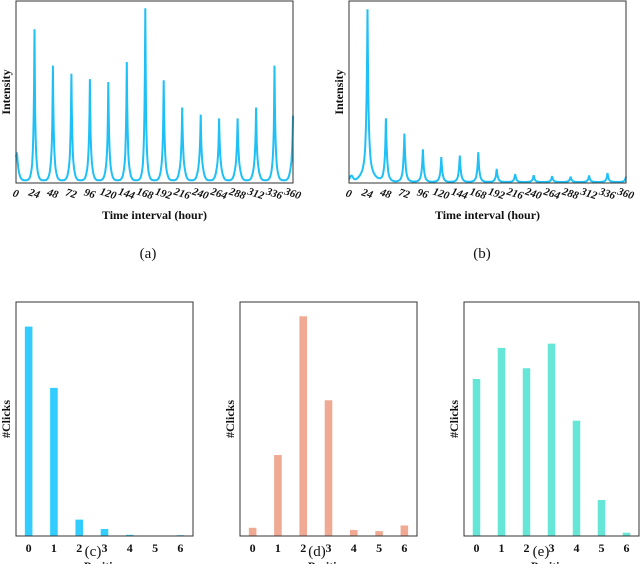  I want to click on subplot-e: 0 1 2 3 4 5 6 Position #Clicks (e), so click(543, 432).